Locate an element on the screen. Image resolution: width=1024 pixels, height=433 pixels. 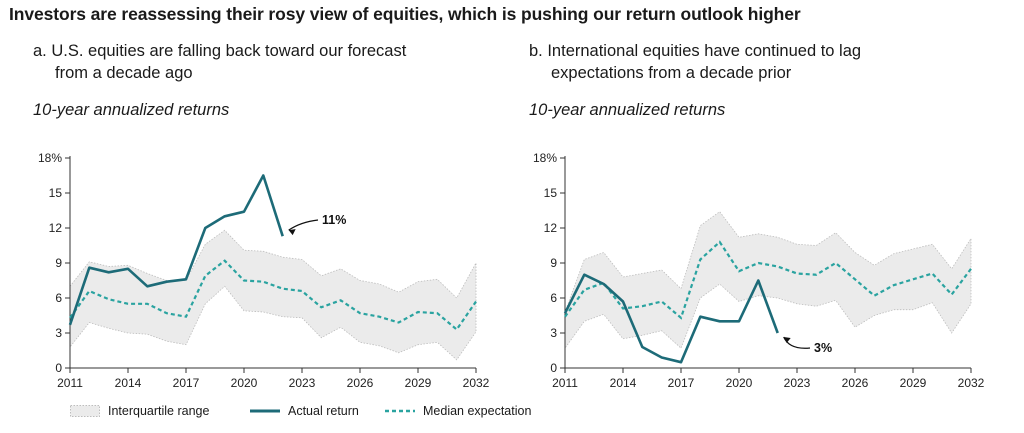
chart-a-annotation-arrowhead is located at coordinates (292, 232).